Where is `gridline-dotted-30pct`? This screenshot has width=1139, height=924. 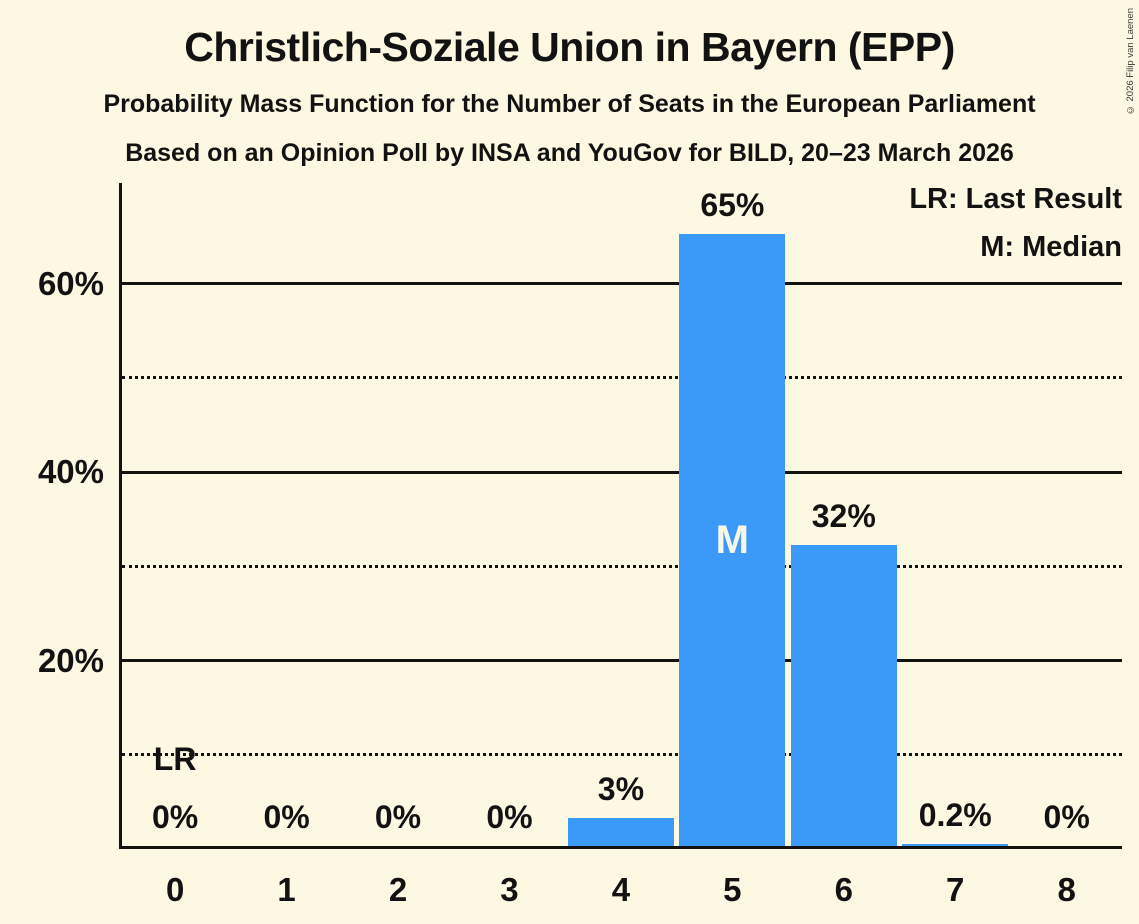 gridline-dotted-30pct is located at coordinates (622, 566).